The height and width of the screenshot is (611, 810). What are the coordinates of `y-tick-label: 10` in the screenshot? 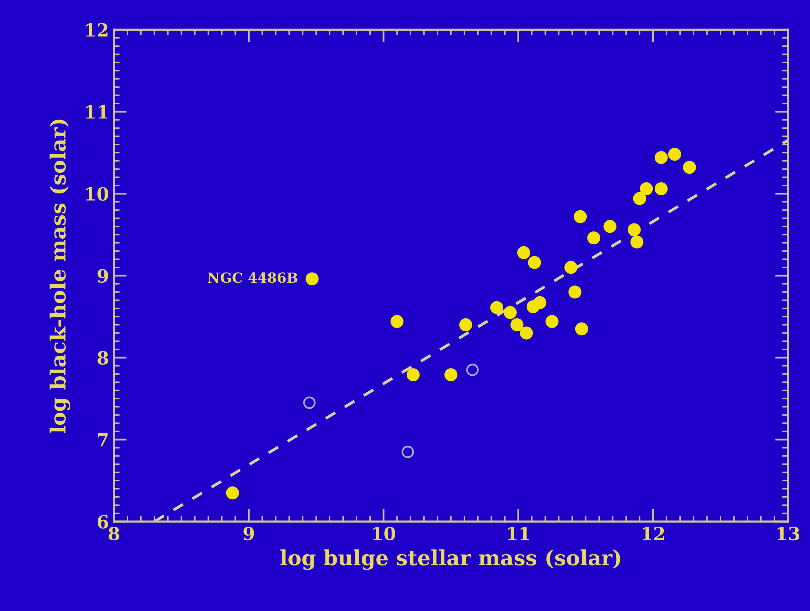 It's located at (97, 194).